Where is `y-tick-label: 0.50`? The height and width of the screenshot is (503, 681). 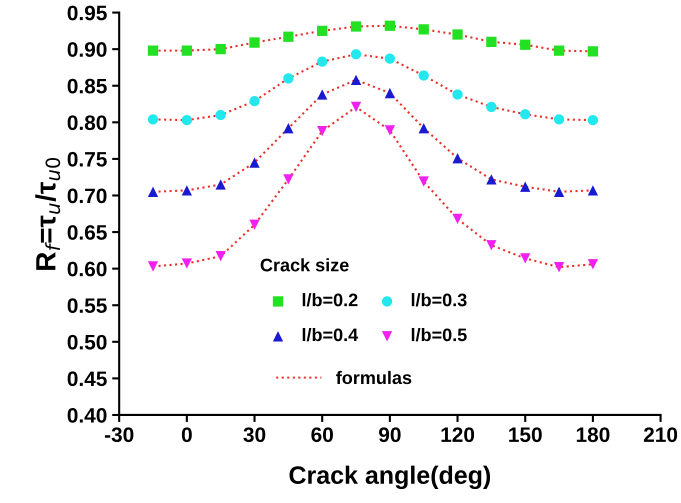 y-tick-label: 0.50 is located at coordinates (87, 342).